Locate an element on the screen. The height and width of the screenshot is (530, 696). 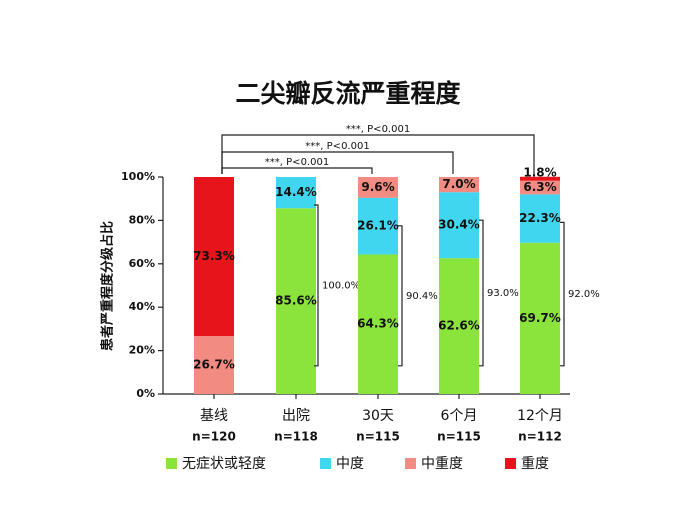
value-label: 1.8% is located at coordinates (539, 172).